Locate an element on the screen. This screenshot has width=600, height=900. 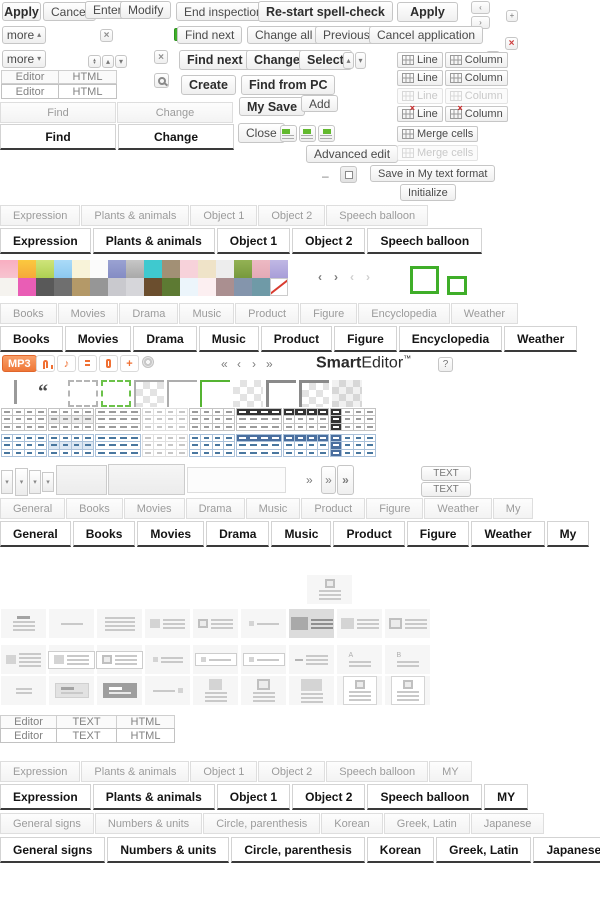
layout-thumb-text-centered is located at coordinates (23, 623).